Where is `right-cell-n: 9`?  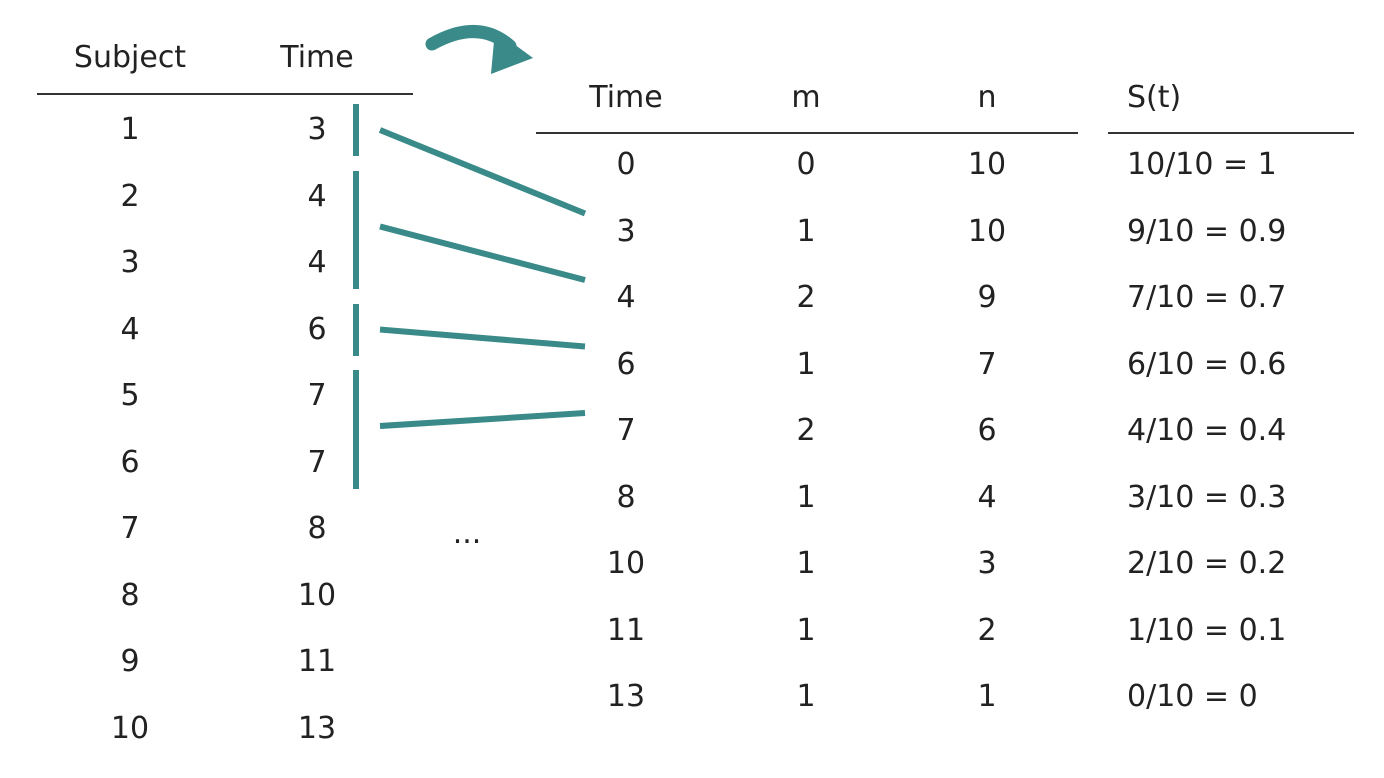 right-cell-n: 9 is located at coordinates (987, 297).